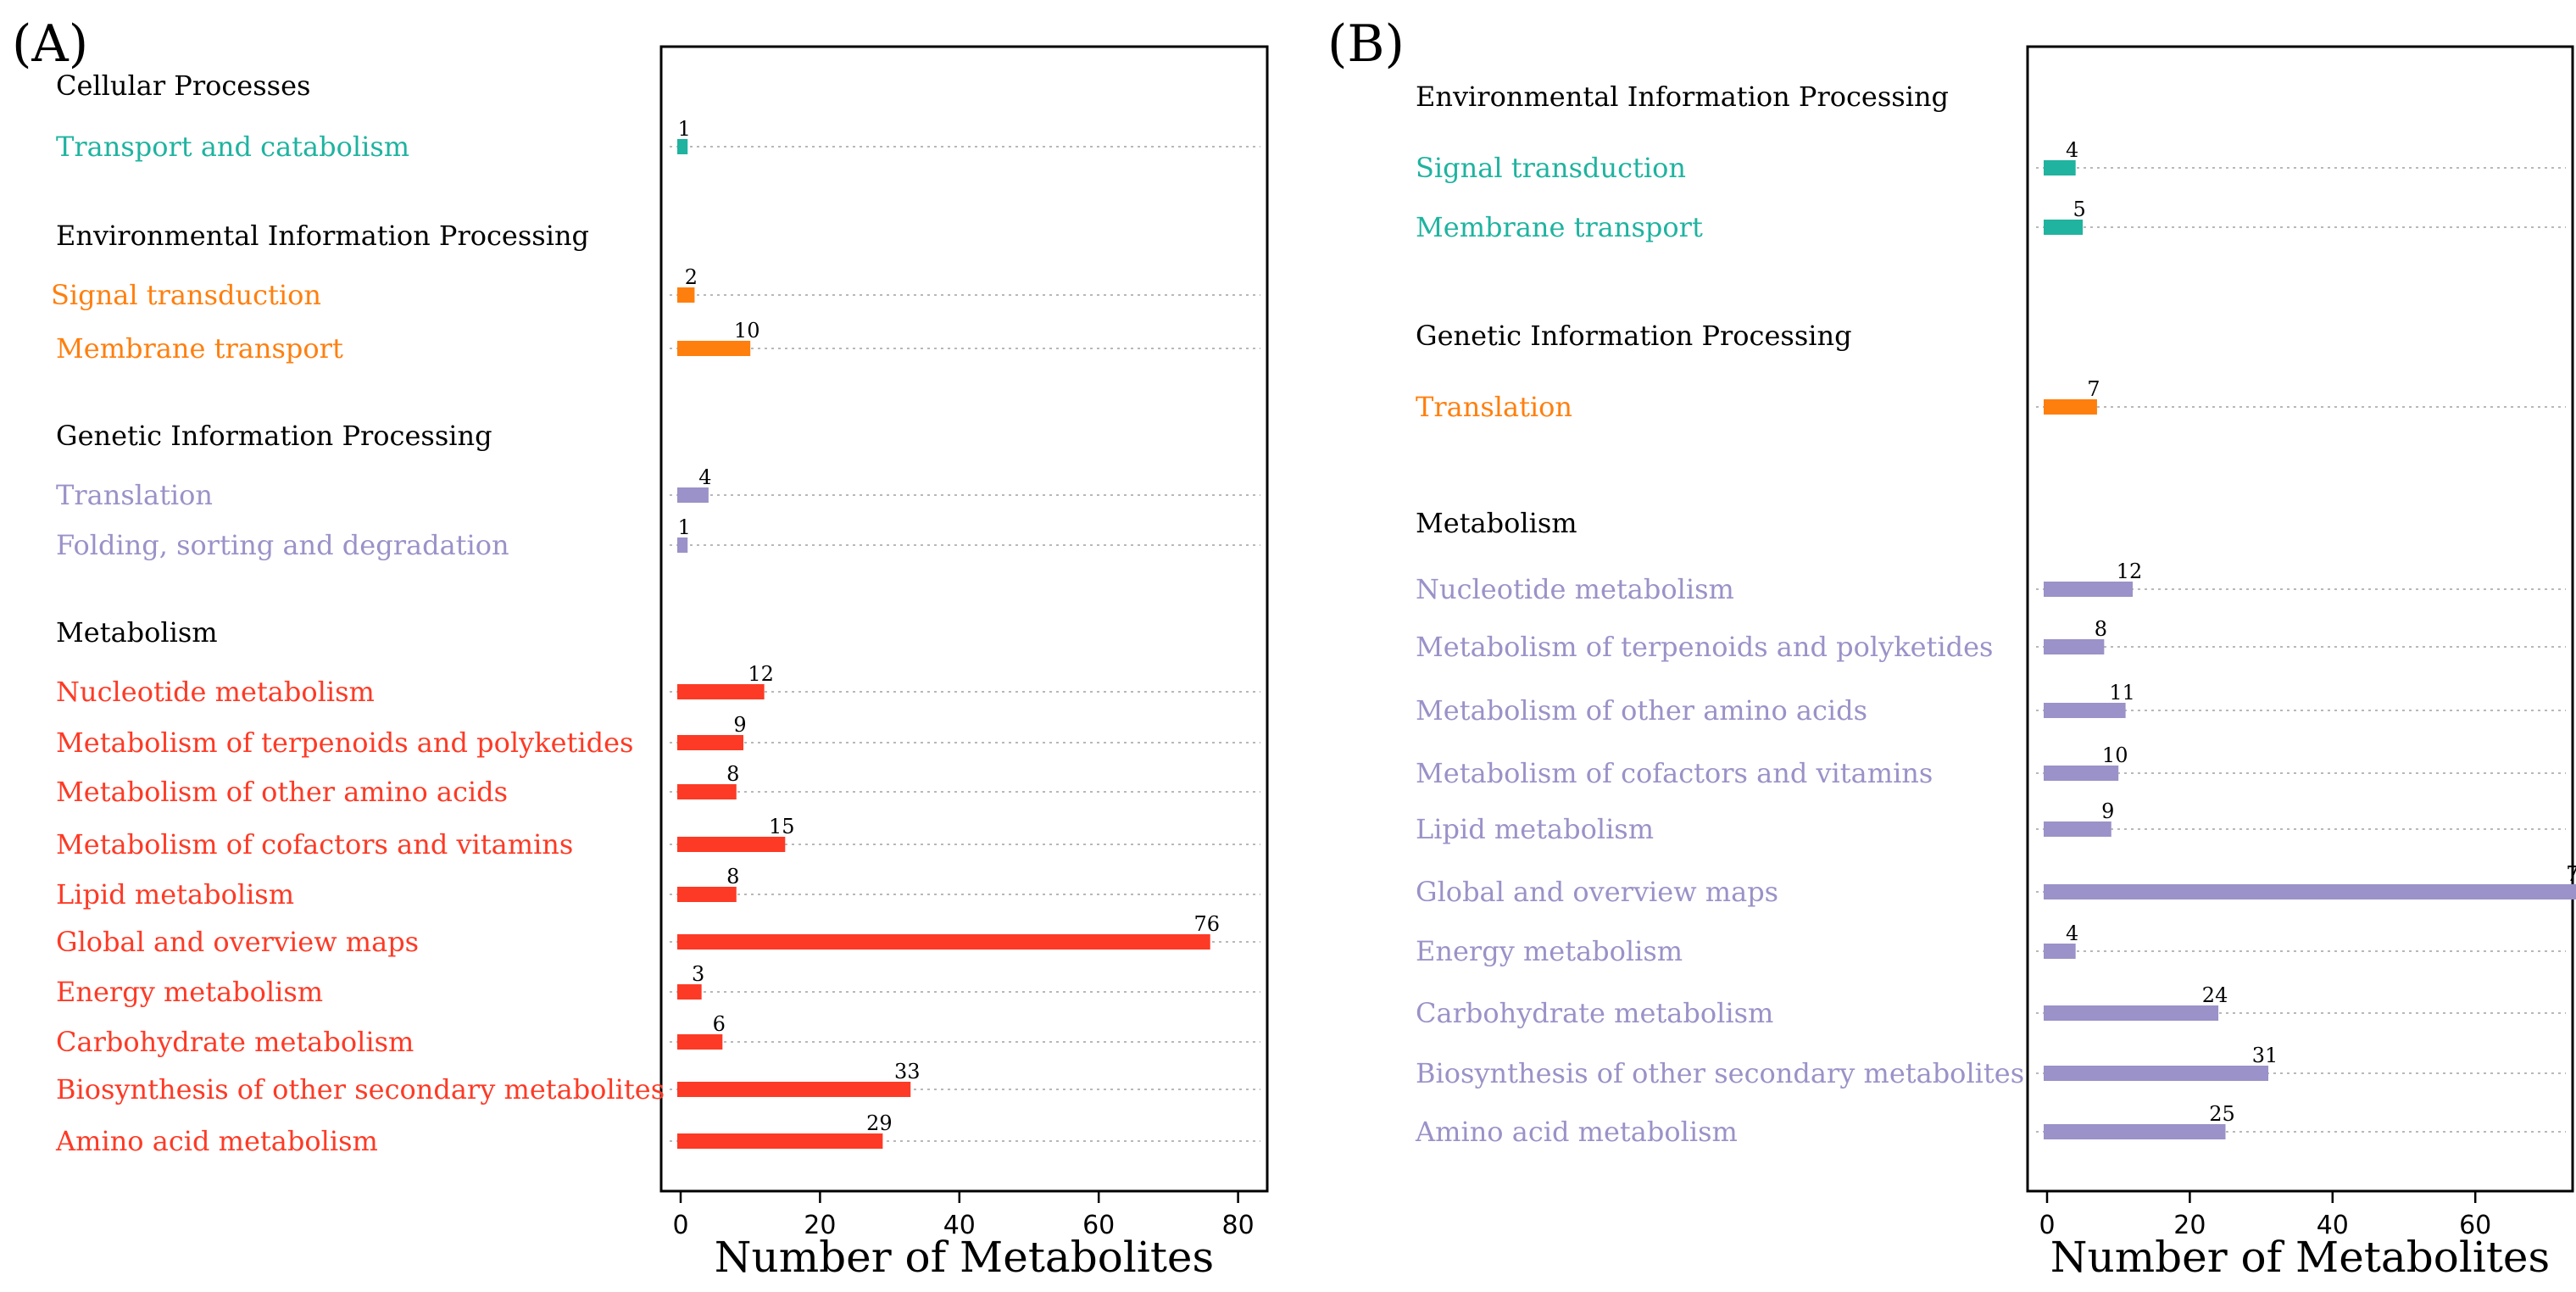  What do you see at coordinates (2078, 209) in the screenshot?
I see `value-label: 5` at bounding box center [2078, 209].